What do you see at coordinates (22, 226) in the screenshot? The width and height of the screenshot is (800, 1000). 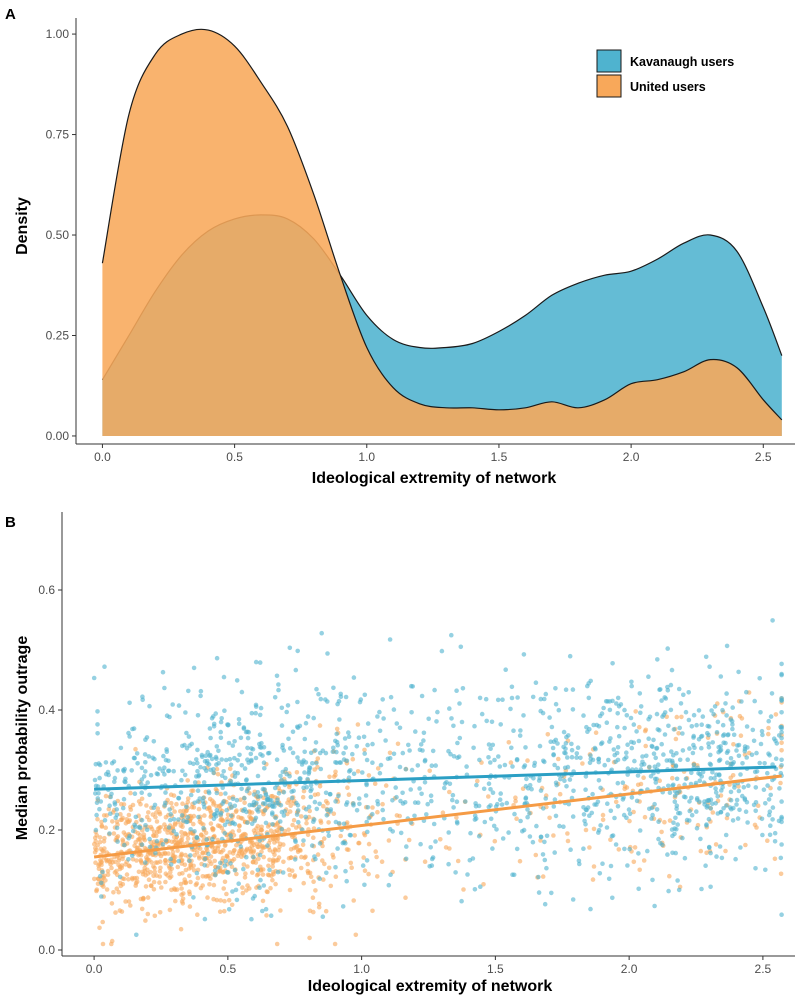 I see `panel-a-y-axis-title: Density` at bounding box center [22, 226].